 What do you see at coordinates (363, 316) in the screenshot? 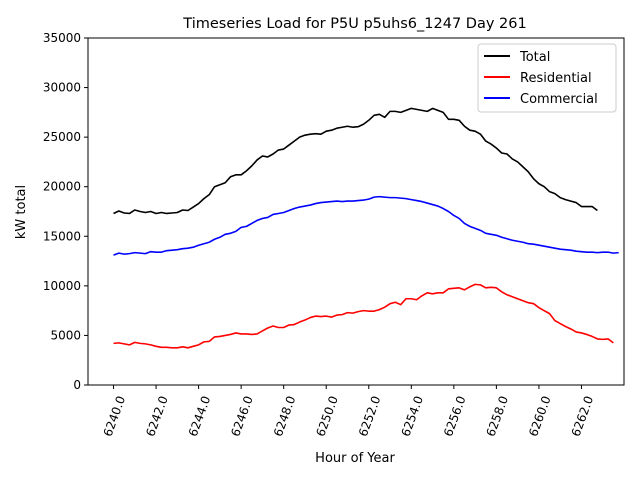
I see `series-line-residential` at bounding box center [363, 316].